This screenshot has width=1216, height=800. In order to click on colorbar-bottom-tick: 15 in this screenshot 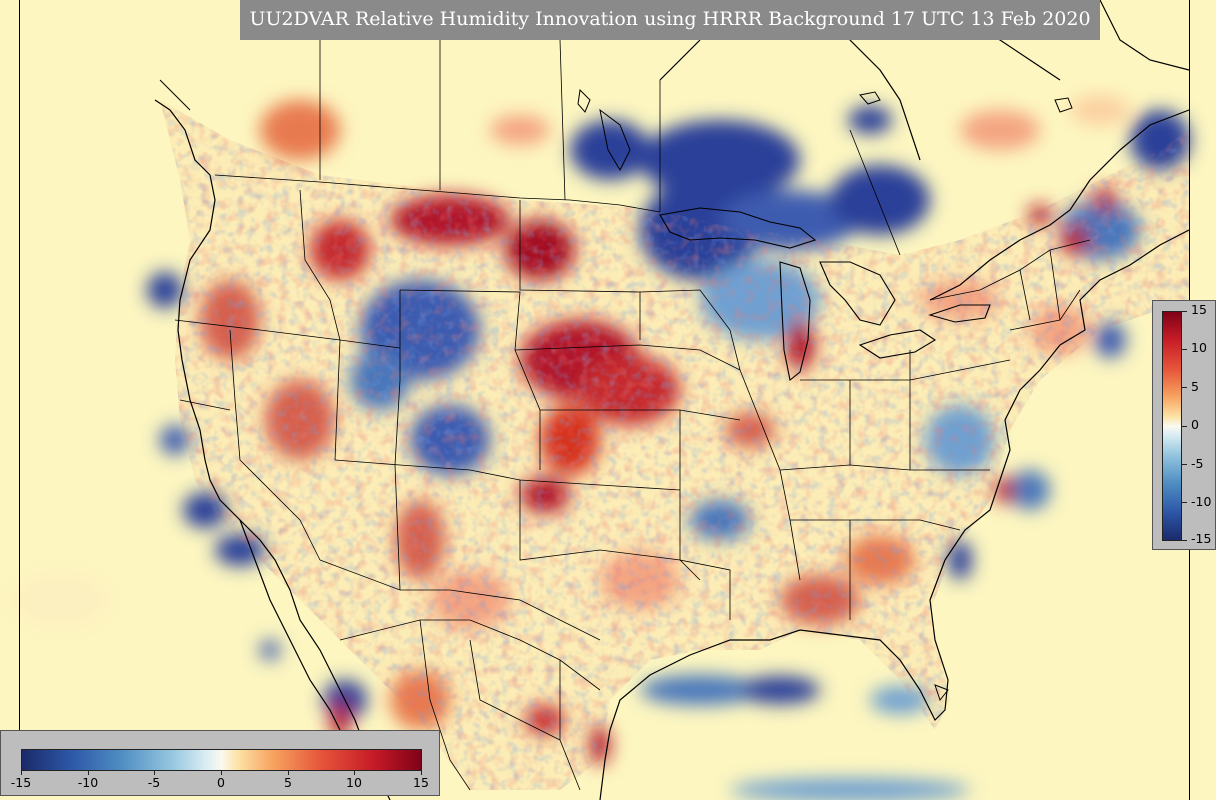, I will do `click(421, 782)`.